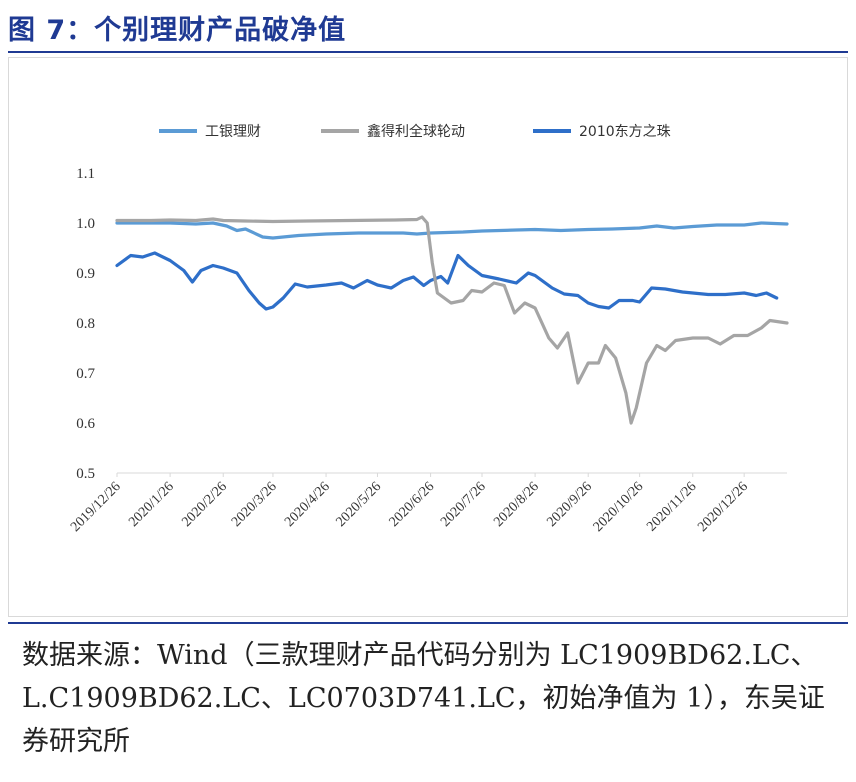 The height and width of the screenshot is (782, 856). I want to click on y-tick-label: 1.1, so click(85, 174).